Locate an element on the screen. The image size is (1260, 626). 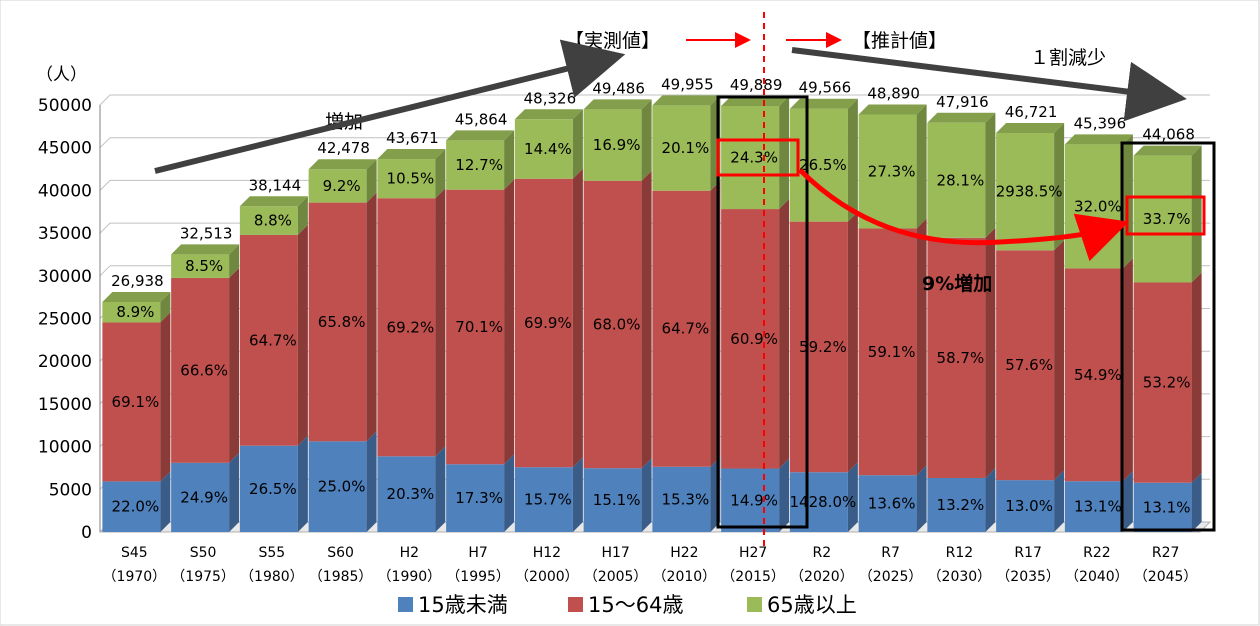
x-category-label: R2 is located at coordinates (822, 553).